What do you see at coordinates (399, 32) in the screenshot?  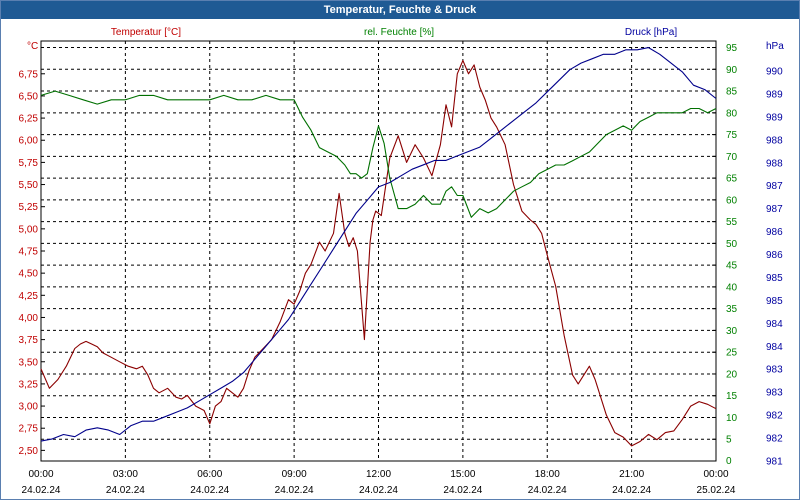 I see `humidity-axis-title: rel. Feuchte [%]` at bounding box center [399, 32].